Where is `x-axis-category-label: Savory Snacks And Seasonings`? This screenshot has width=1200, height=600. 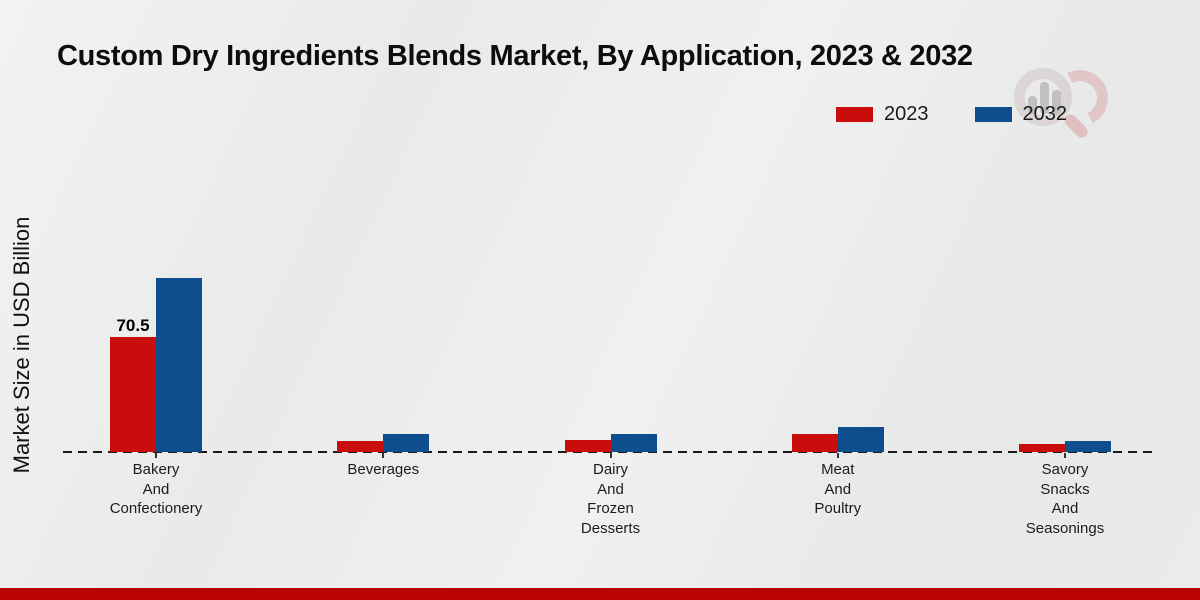 x-axis-category-label: Savory Snacks And Seasonings is located at coordinates (1065, 499).